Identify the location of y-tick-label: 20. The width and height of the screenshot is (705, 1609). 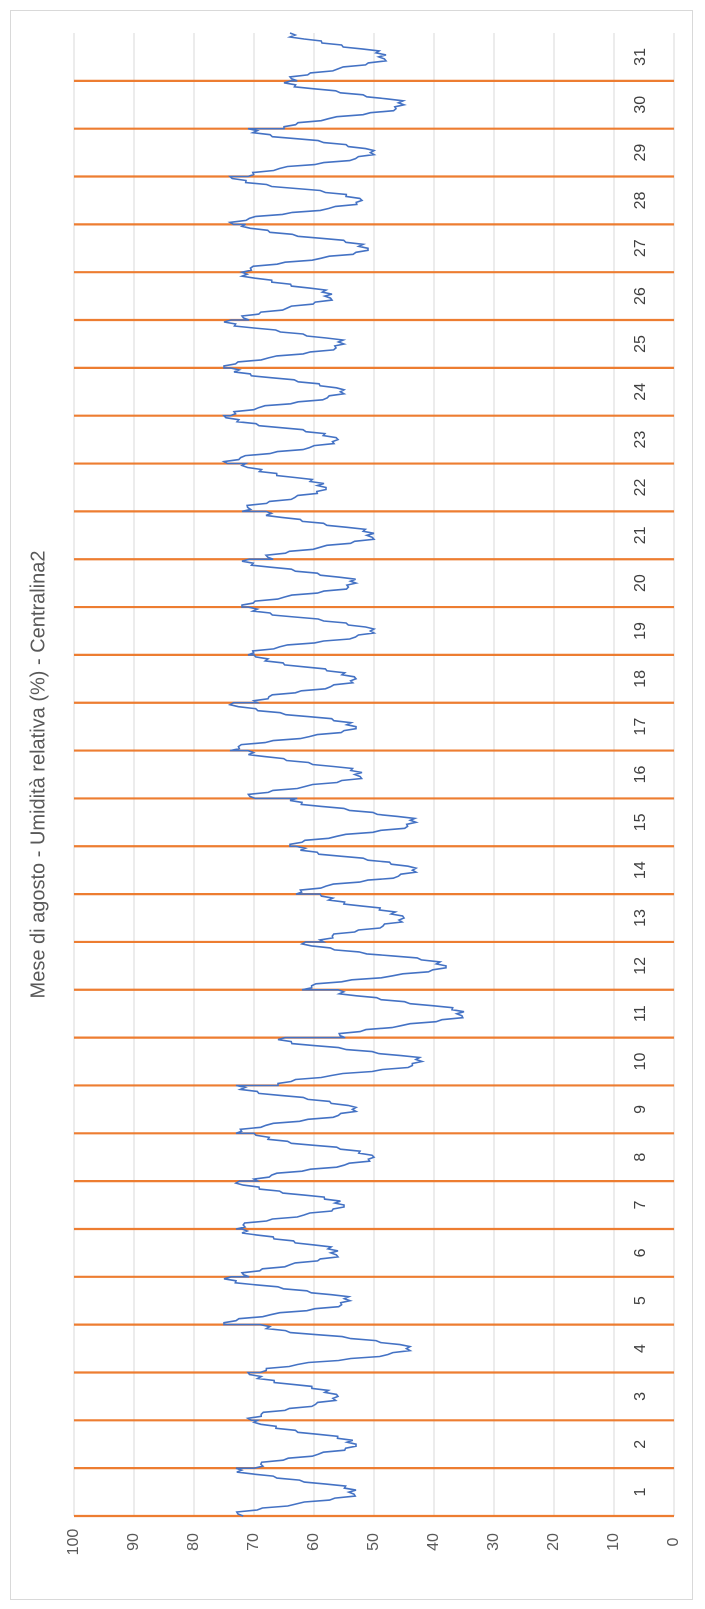
(553, 1542).